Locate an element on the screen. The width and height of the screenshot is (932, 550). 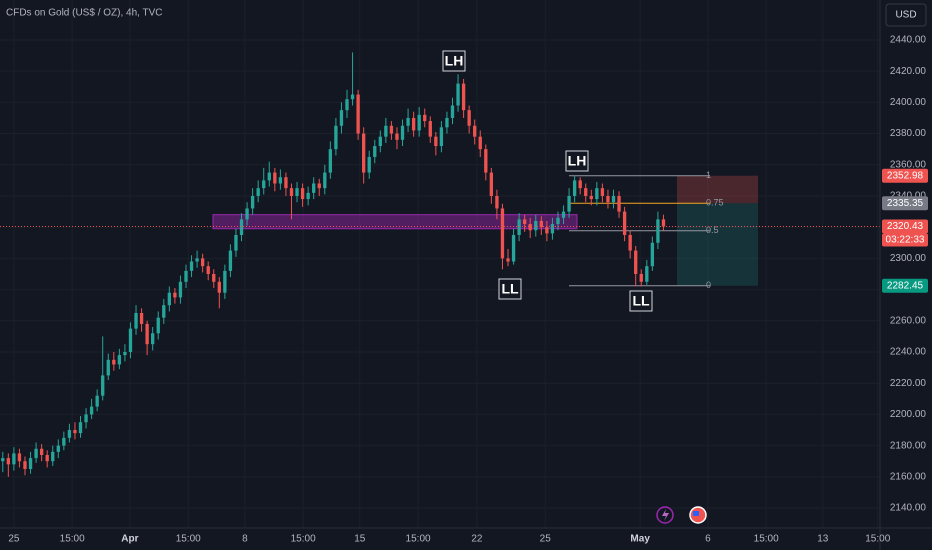
price-tag-label: 2320.43 is located at coordinates (905, 226).